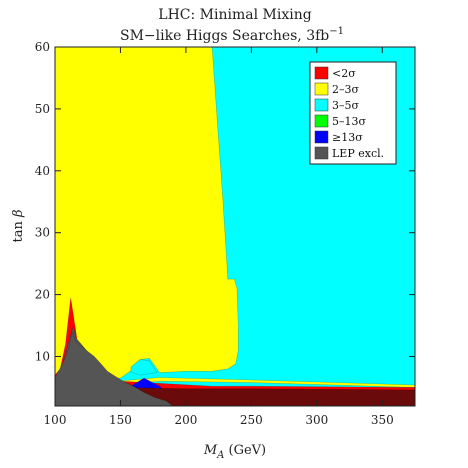  Describe the element at coordinates (353, 113) in the screenshot. I see `legend: <2σ 2–3σ 3–5σ 5–13σ ≥13σ LEP excl.` at that location.